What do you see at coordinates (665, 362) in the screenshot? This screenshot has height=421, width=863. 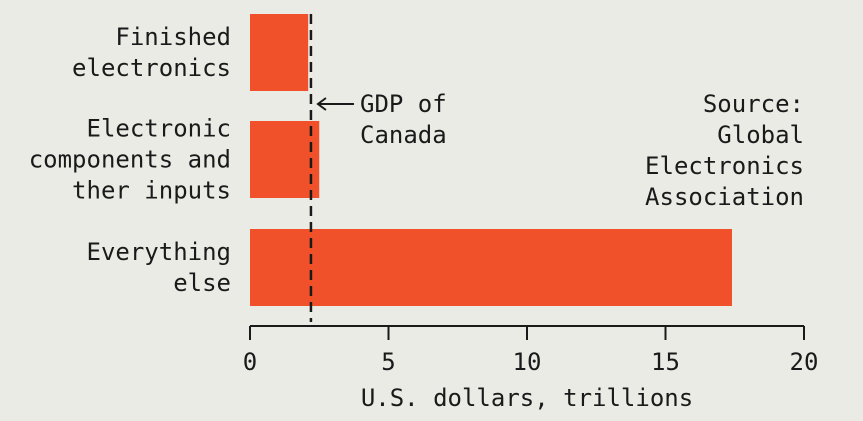 I see `x-tick-label: 15` at bounding box center [665, 362].